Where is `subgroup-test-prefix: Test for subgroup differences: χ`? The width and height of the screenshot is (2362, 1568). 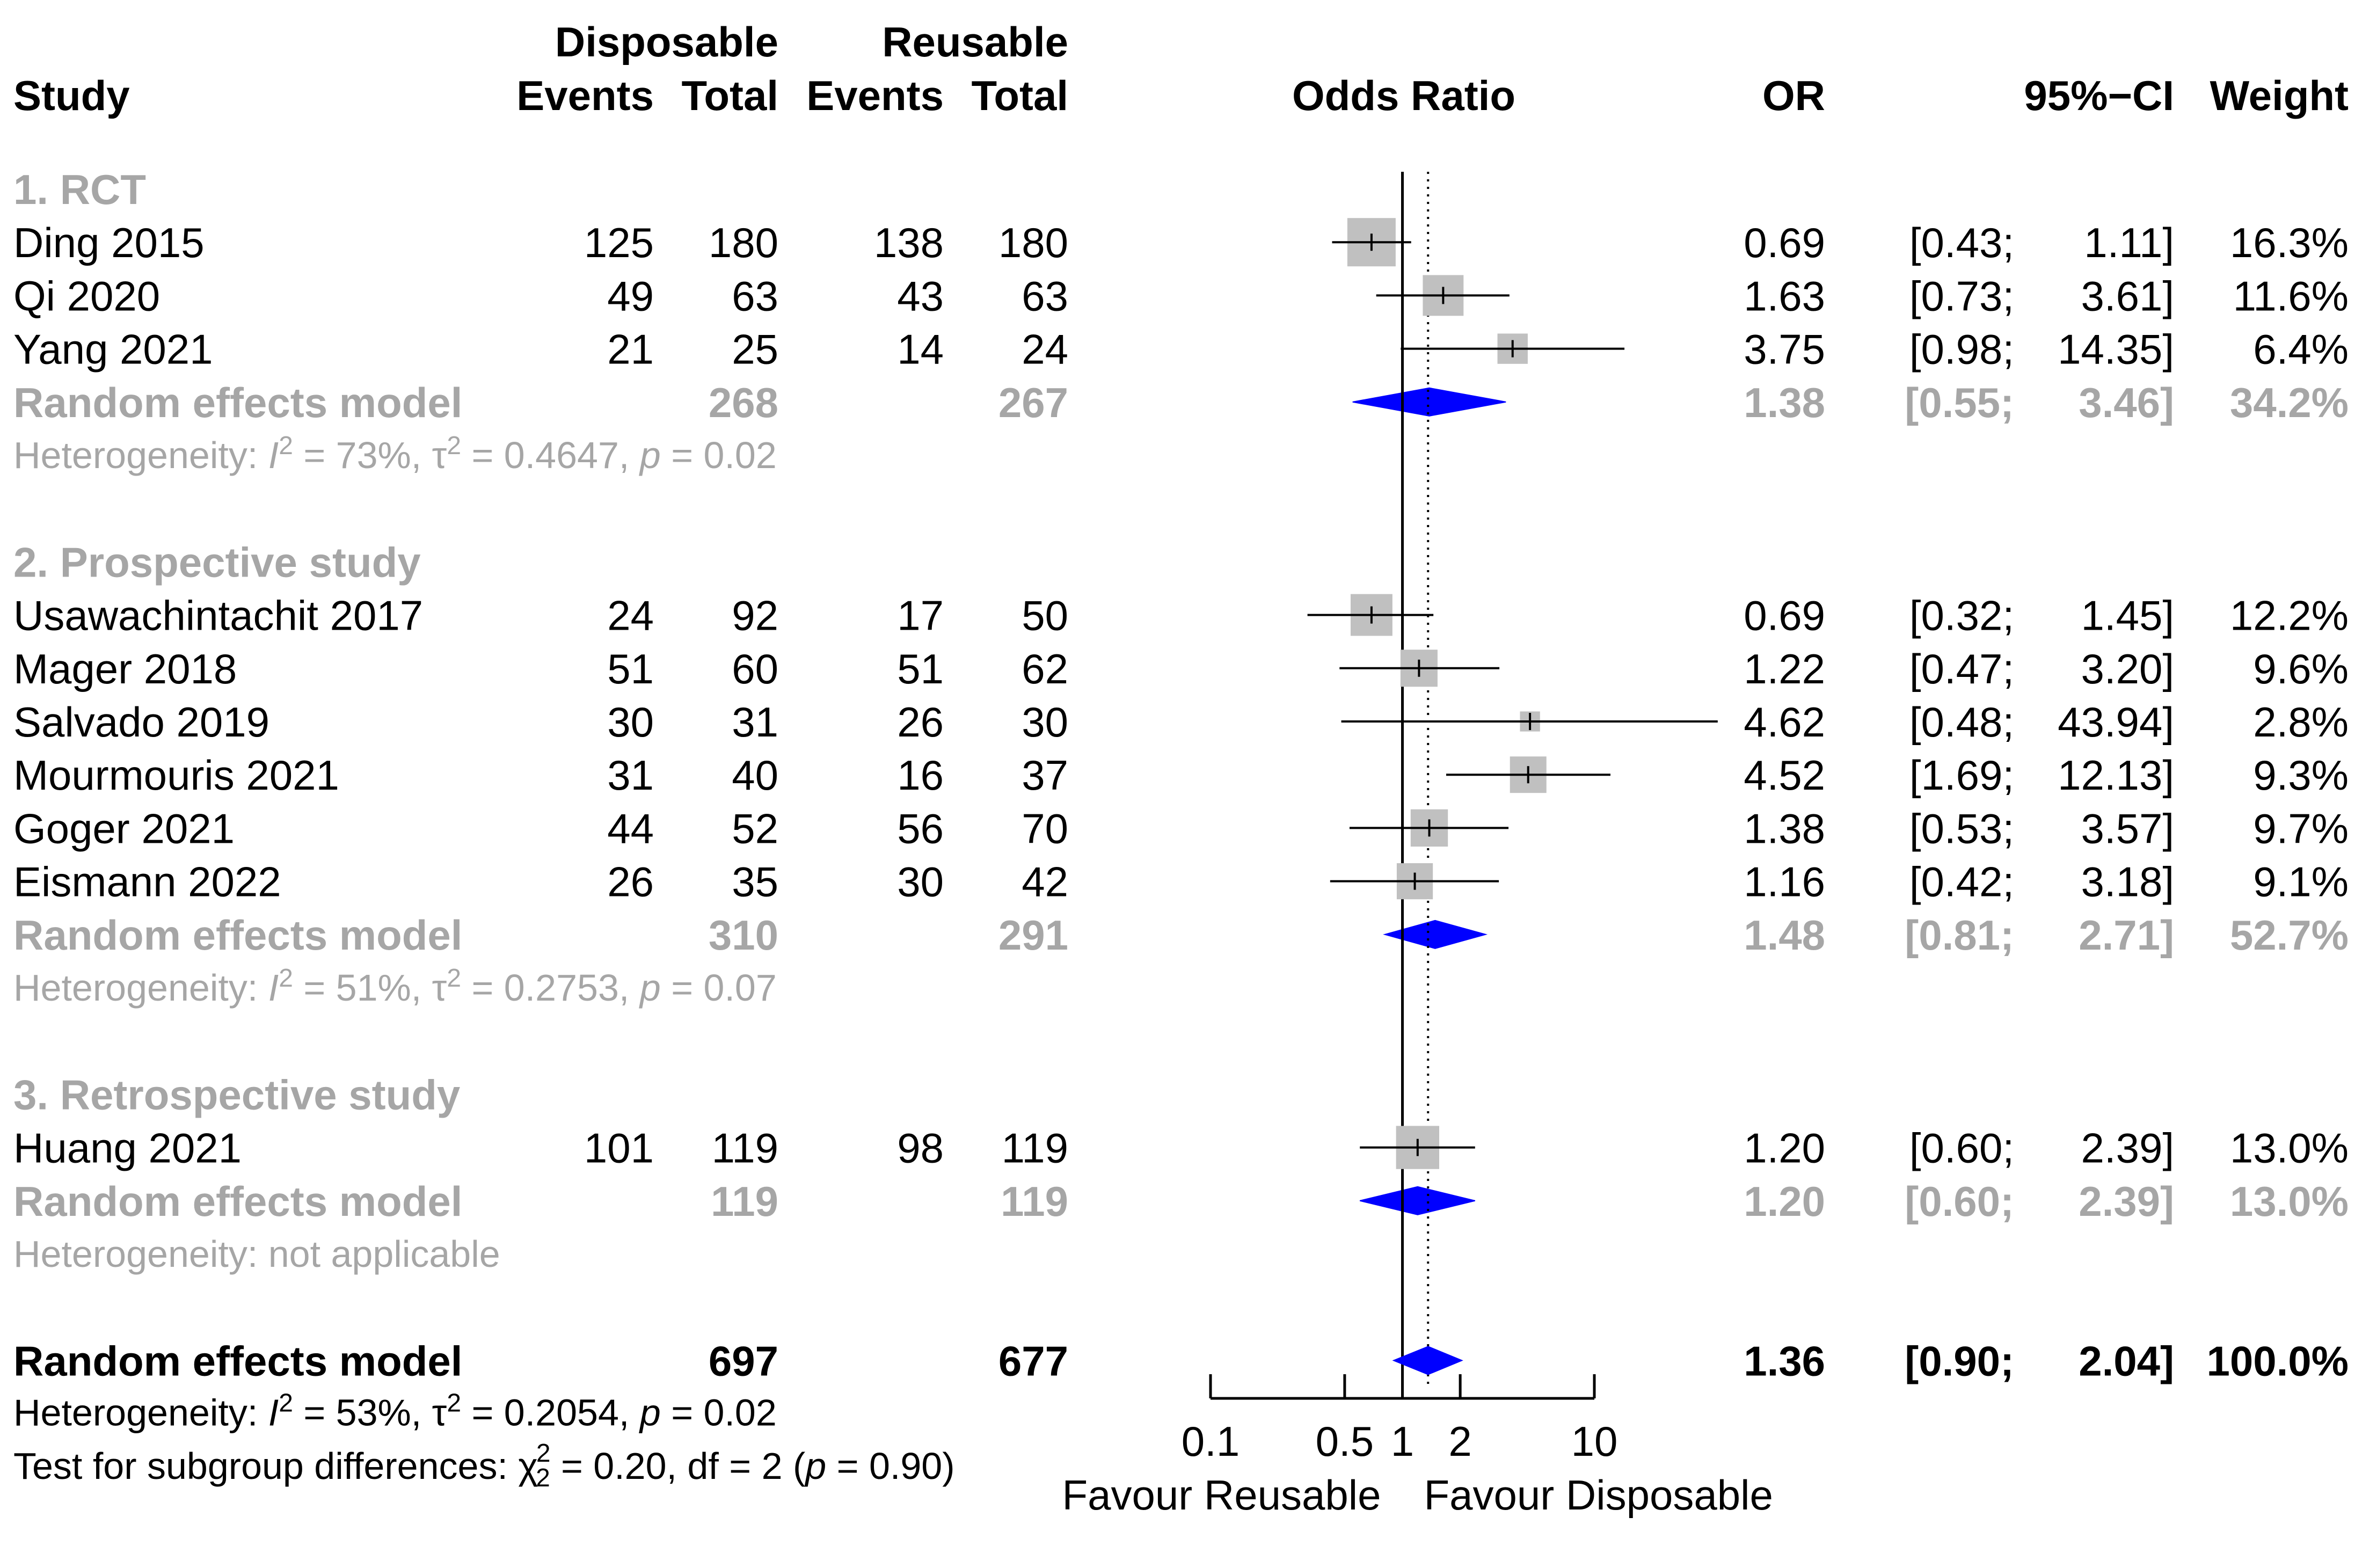
subgroup-test-prefix: Test for subgroup differences: χ is located at coordinates (276, 1466).